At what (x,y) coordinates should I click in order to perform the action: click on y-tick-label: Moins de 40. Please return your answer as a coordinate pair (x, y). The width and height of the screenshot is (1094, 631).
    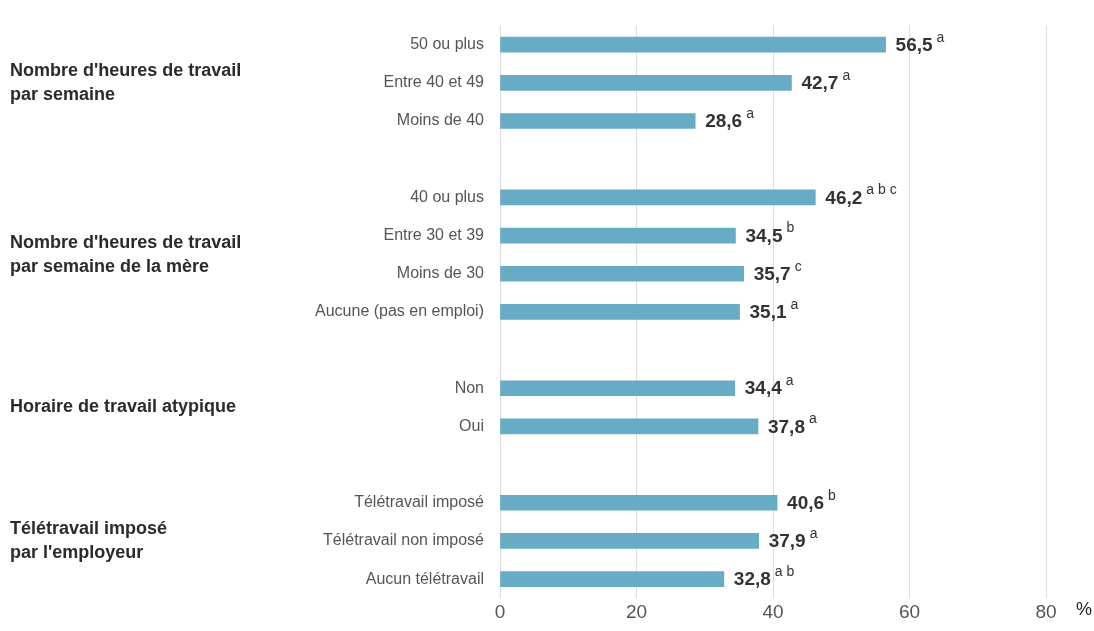
    Looking at the image, I should click on (440, 120).